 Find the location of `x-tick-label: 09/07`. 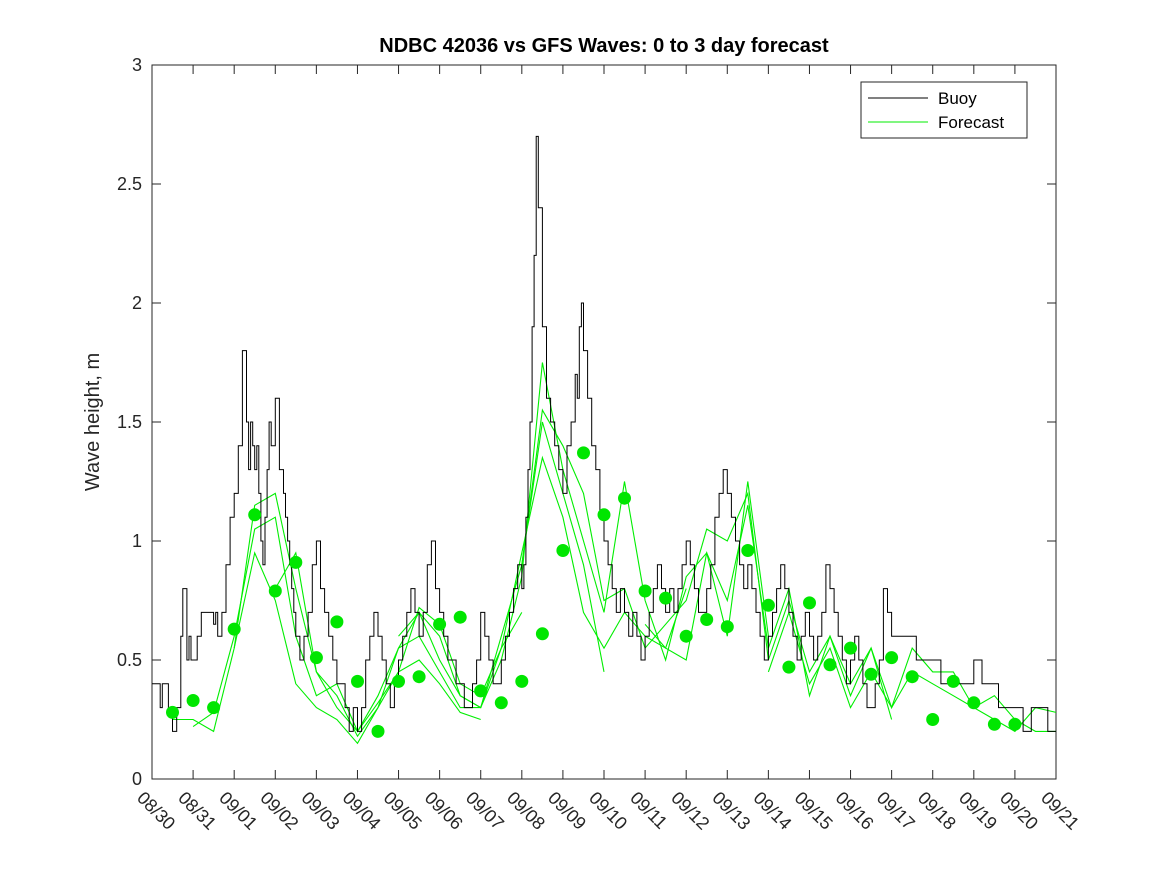

x-tick-label: 09/07 is located at coordinates (485, 811).